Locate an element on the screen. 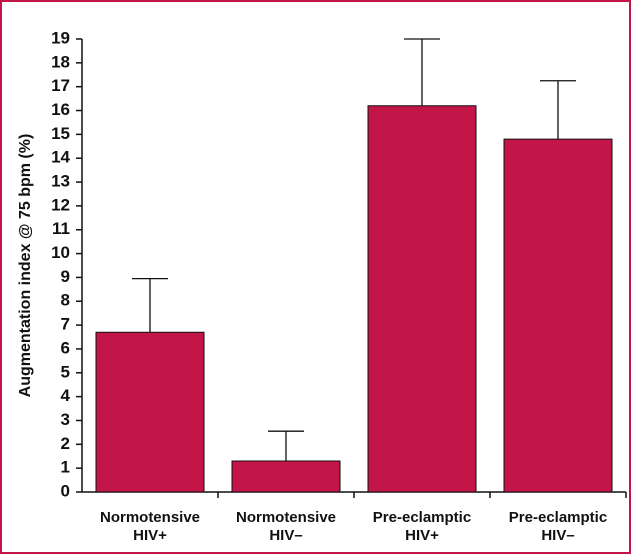 The height and width of the screenshot is (554, 631). y-tick-label: 1 is located at coordinates (65, 467).